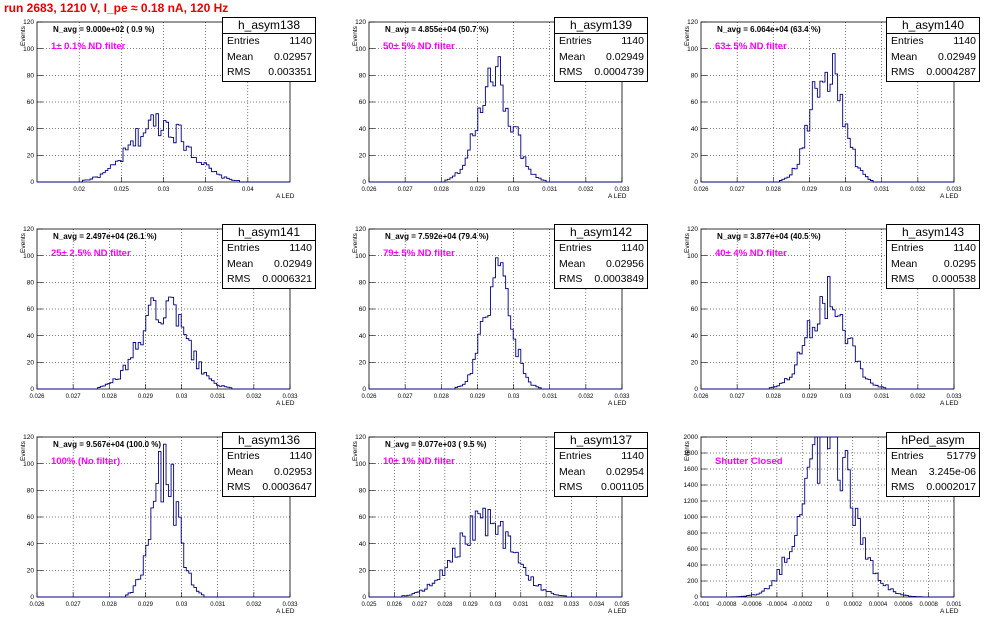  I want to click on stats-row-rms: RMS 0.0006321, so click(269, 280).